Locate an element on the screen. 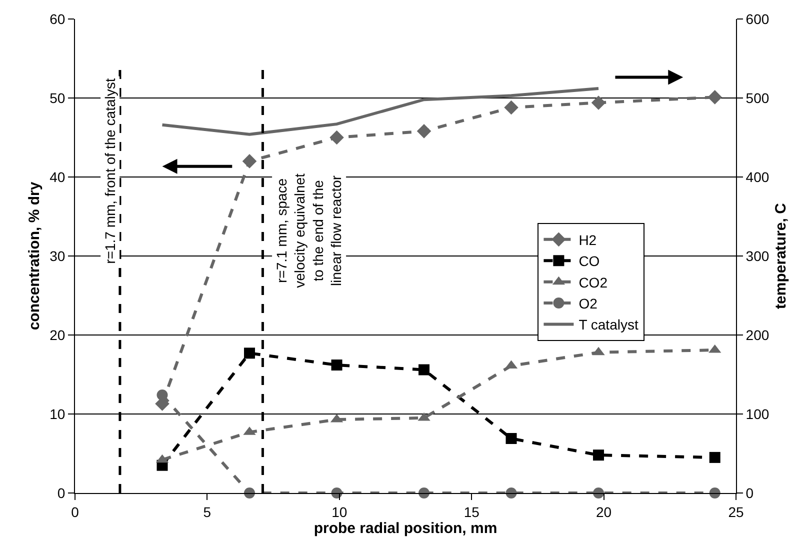 The height and width of the screenshot is (559, 809). x-tick-label: 5 is located at coordinates (207, 512).